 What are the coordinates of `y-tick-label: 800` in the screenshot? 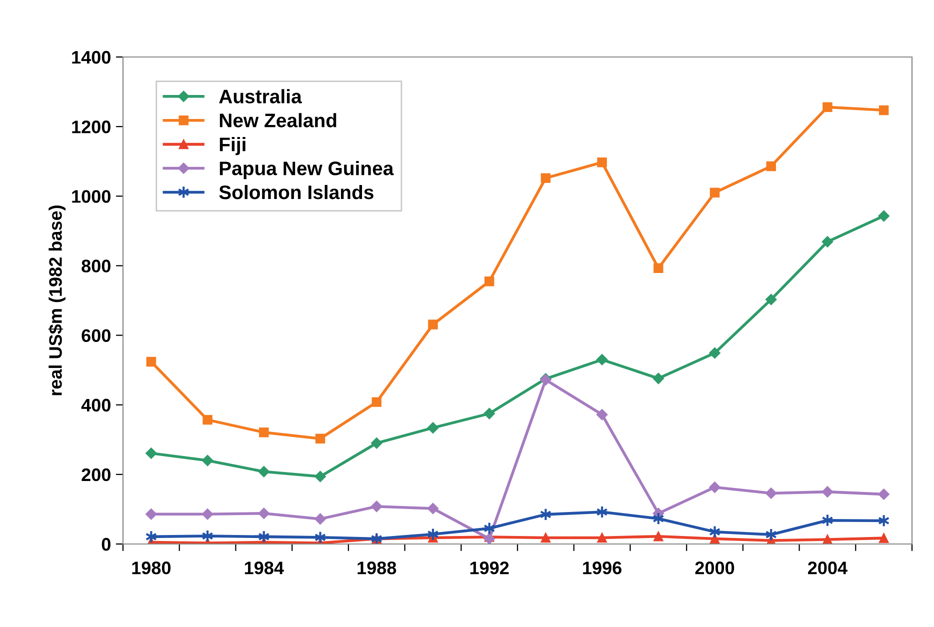 It's located at (96, 266).